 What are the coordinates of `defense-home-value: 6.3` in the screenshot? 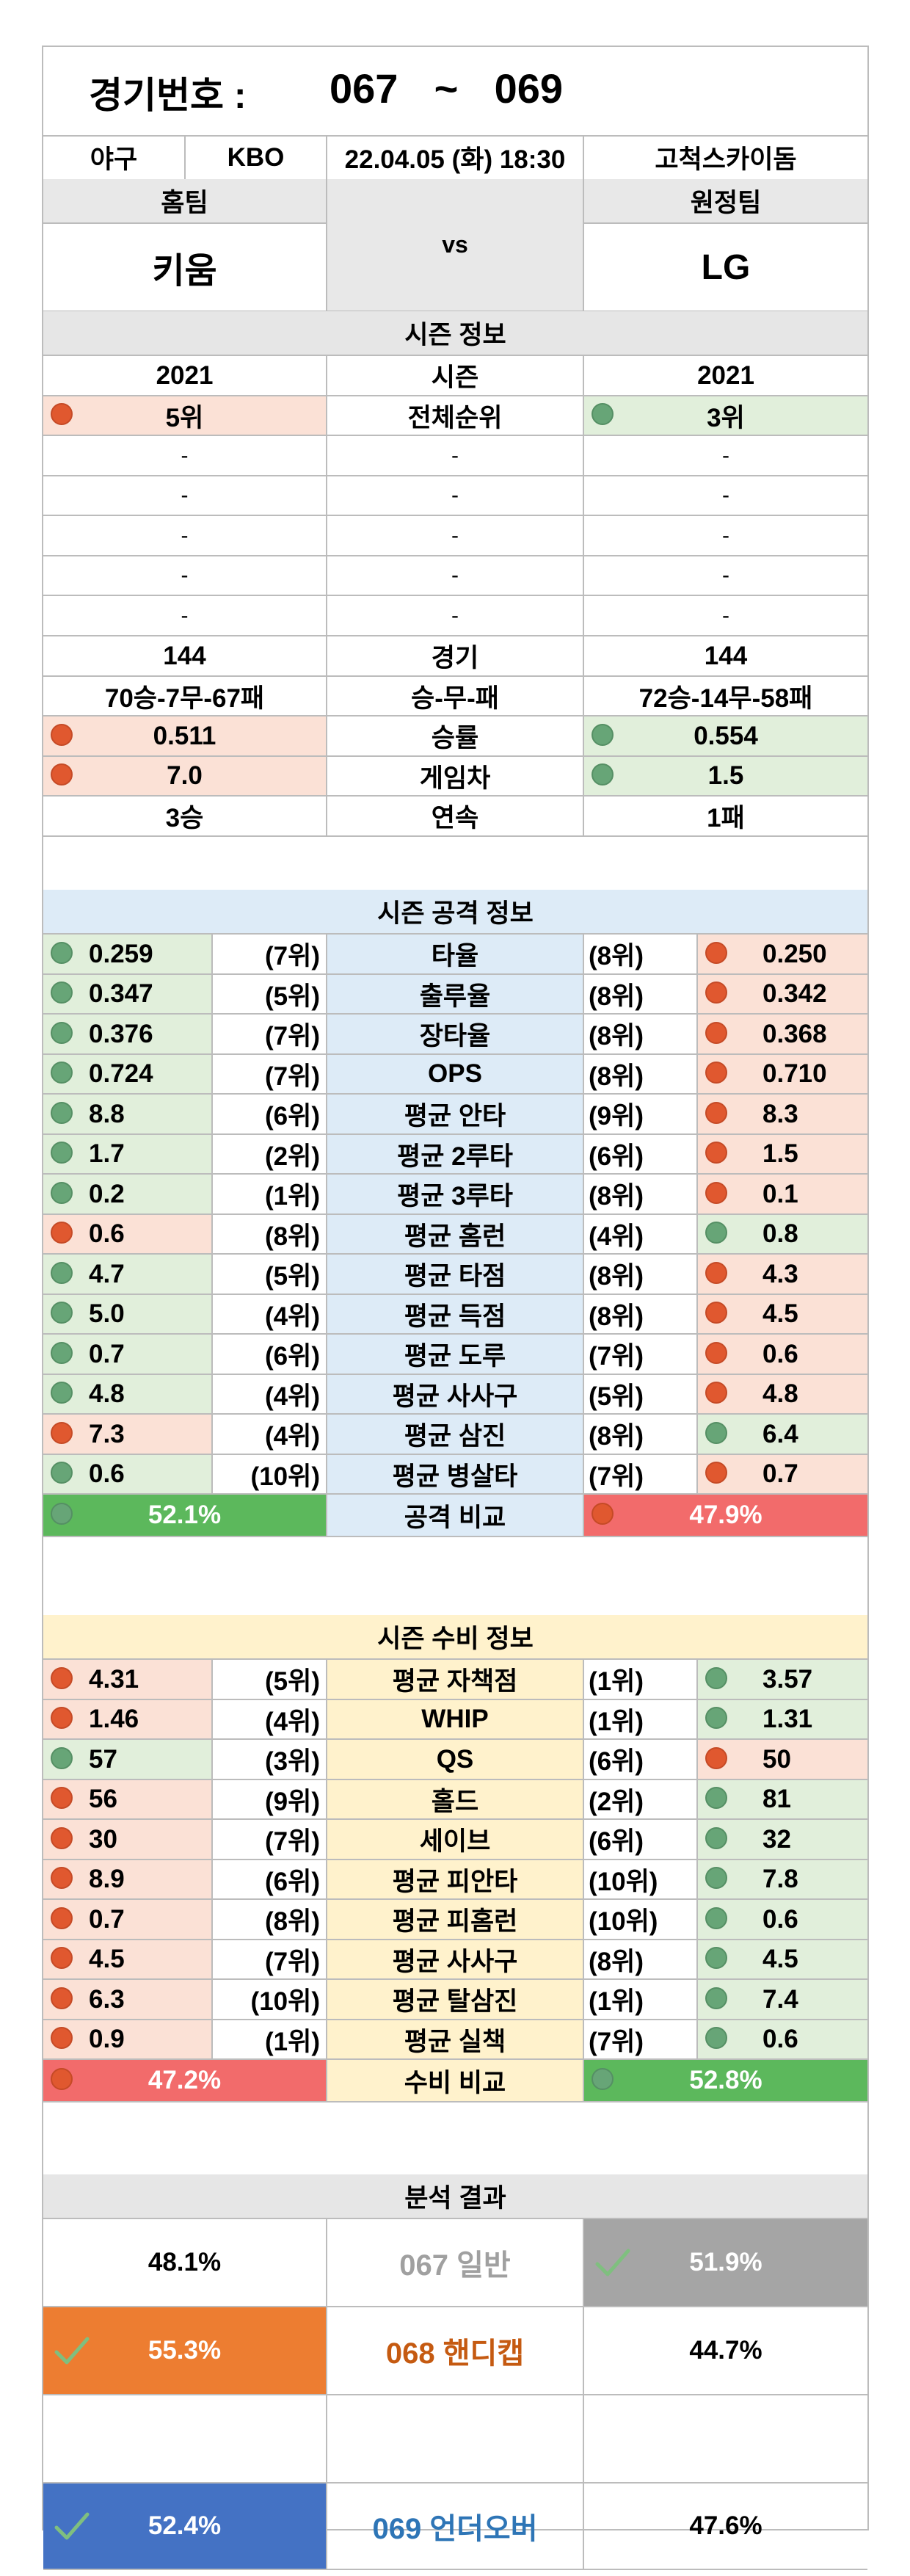 It's located at (128, 1999).